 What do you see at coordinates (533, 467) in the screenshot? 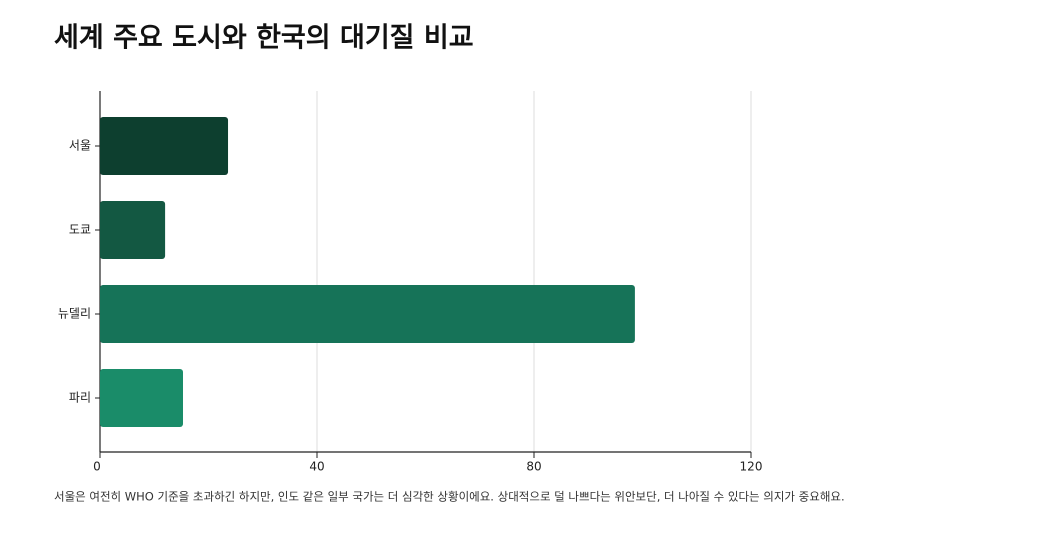
I see `x-tick-label: 80` at bounding box center [533, 467].